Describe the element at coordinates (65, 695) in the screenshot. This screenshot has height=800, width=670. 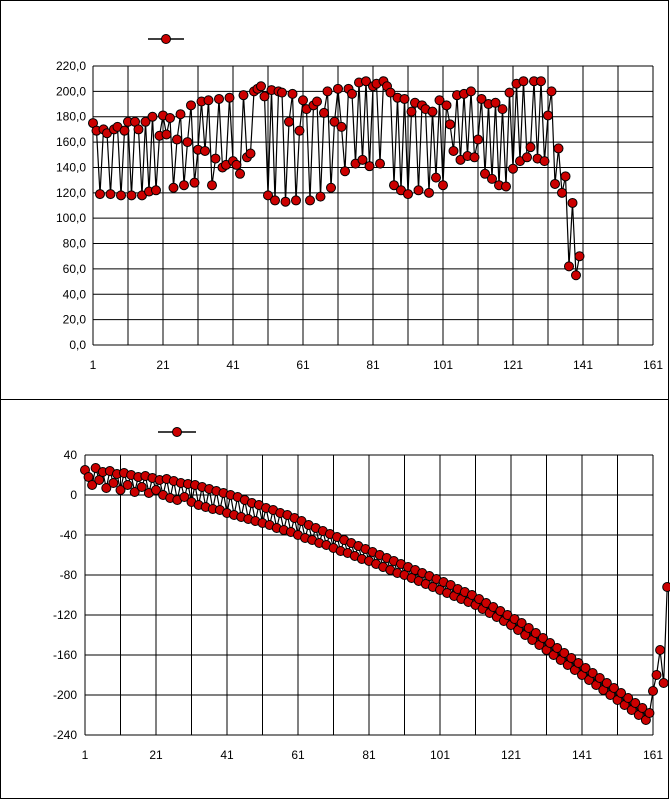
I see `y-tick-label: -200` at that location.